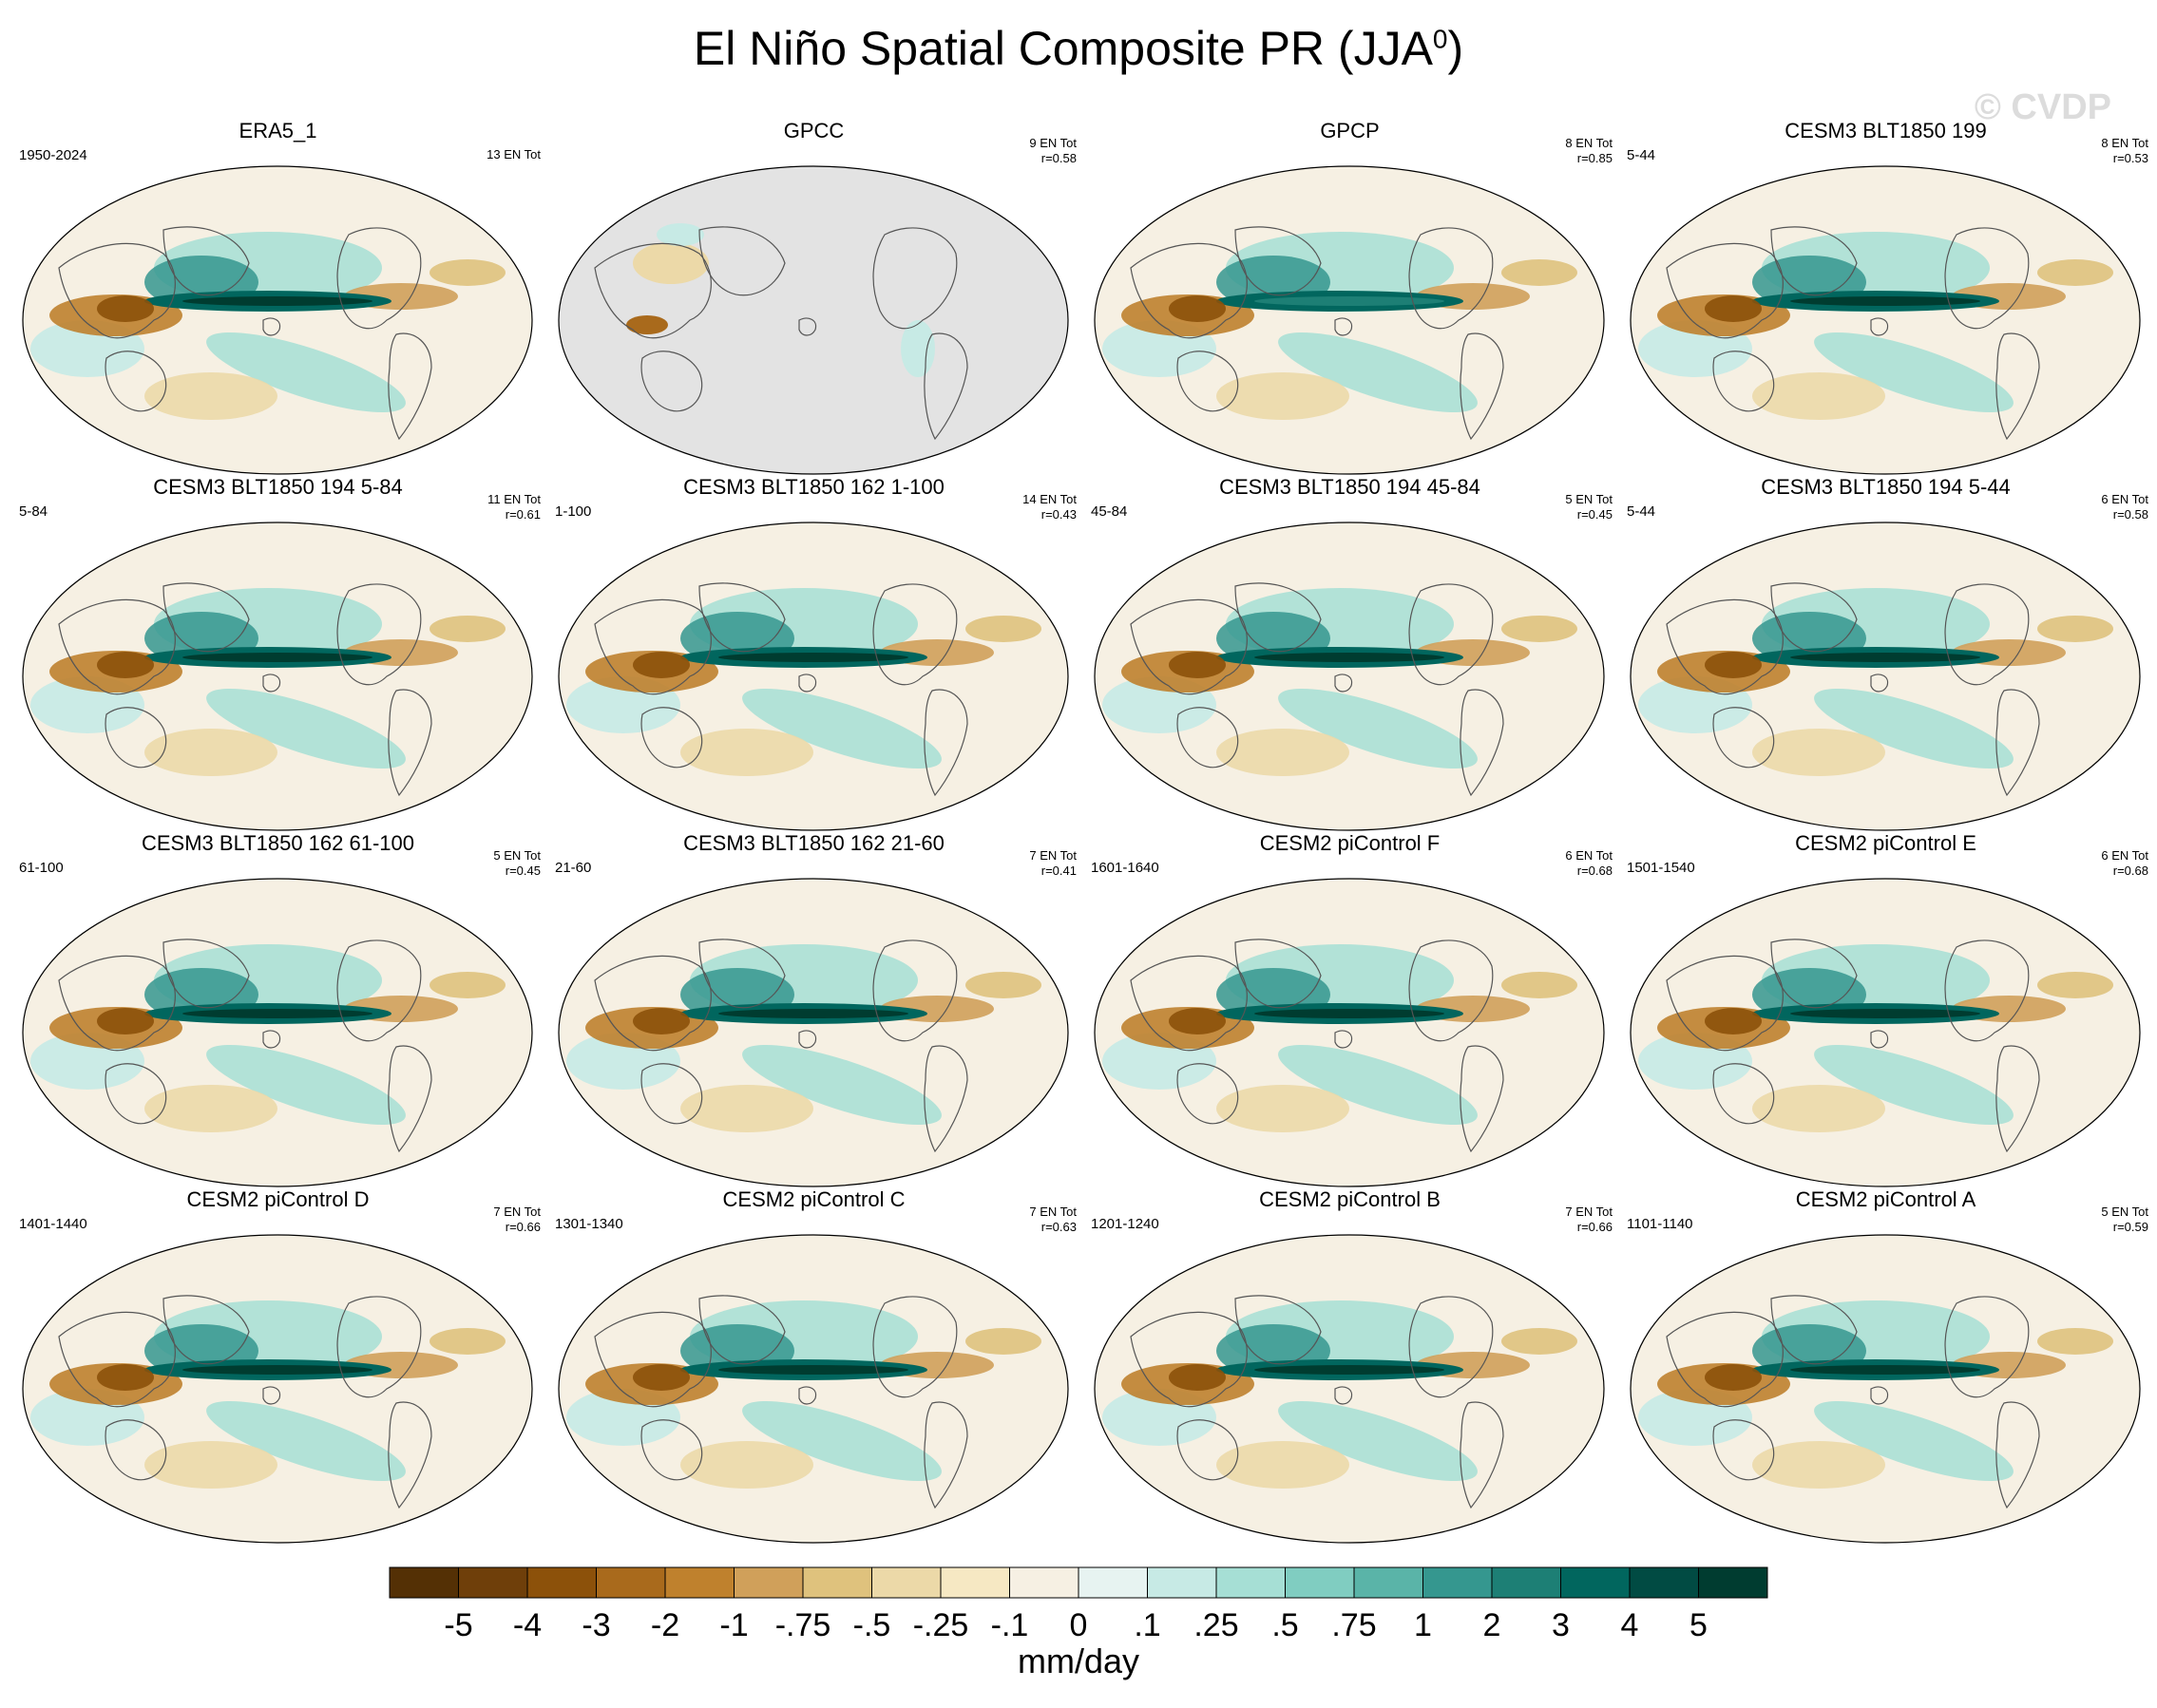  What do you see at coordinates (803, 1625) in the screenshot?
I see `colorbar-tick-label: -.75` at bounding box center [803, 1625].